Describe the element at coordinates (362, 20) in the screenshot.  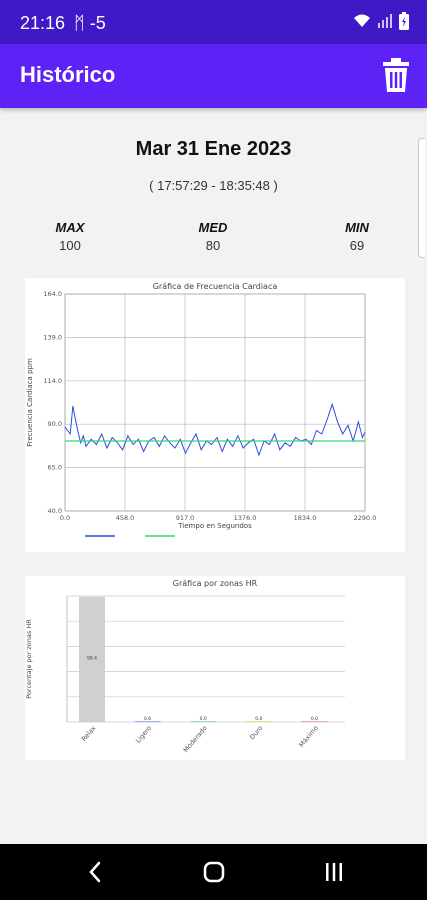
I see `wifi-icon` at that location.